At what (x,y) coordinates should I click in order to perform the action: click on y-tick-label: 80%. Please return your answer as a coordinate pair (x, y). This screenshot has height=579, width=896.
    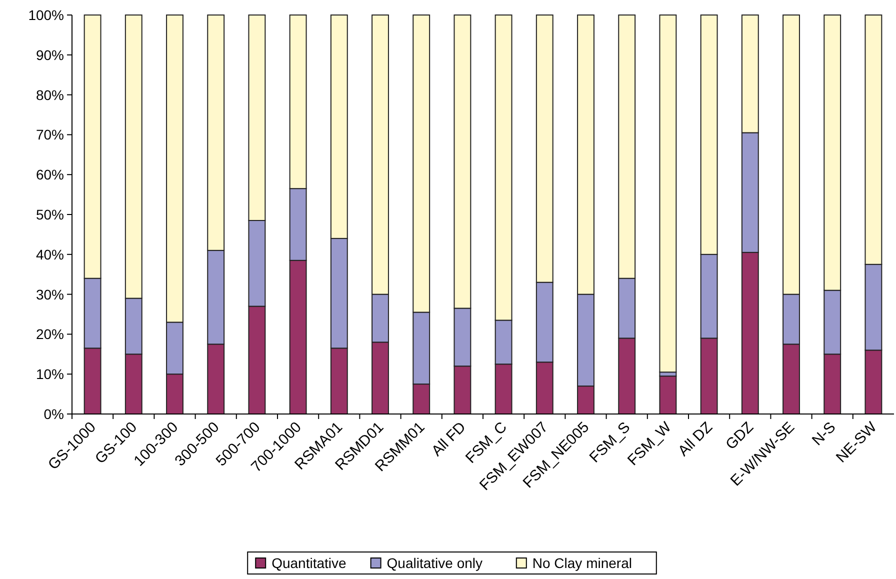
    Looking at the image, I should click on (50, 94).